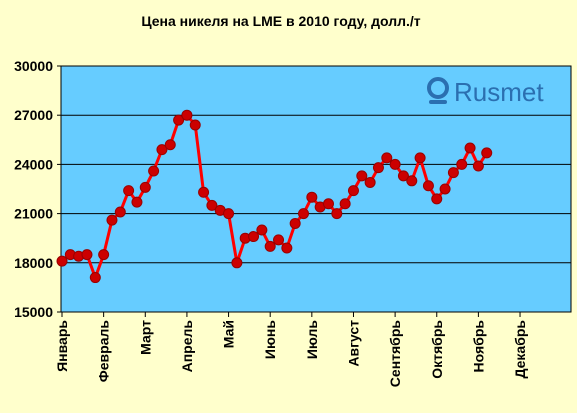 The height and width of the screenshot is (413, 577). What do you see at coordinates (33, 312) in the screenshot?
I see `y-tick-label: 15000` at bounding box center [33, 312].